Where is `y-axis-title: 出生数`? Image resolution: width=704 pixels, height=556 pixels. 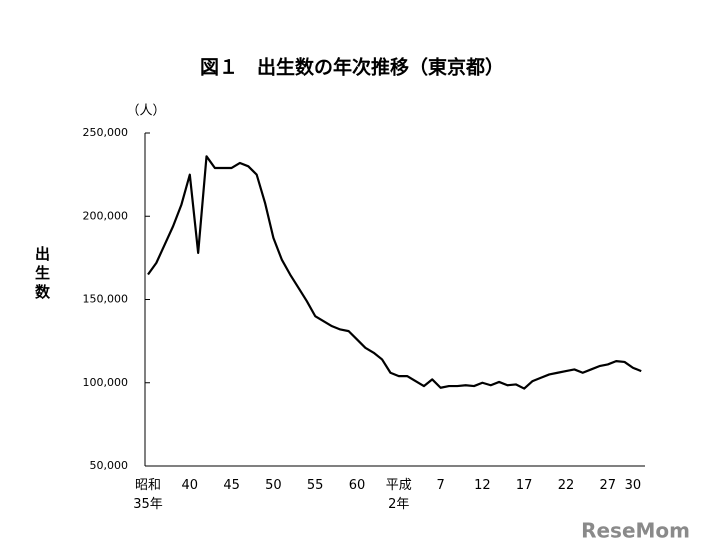 y-axis-title: 出生数 is located at coordinates (42, 274).